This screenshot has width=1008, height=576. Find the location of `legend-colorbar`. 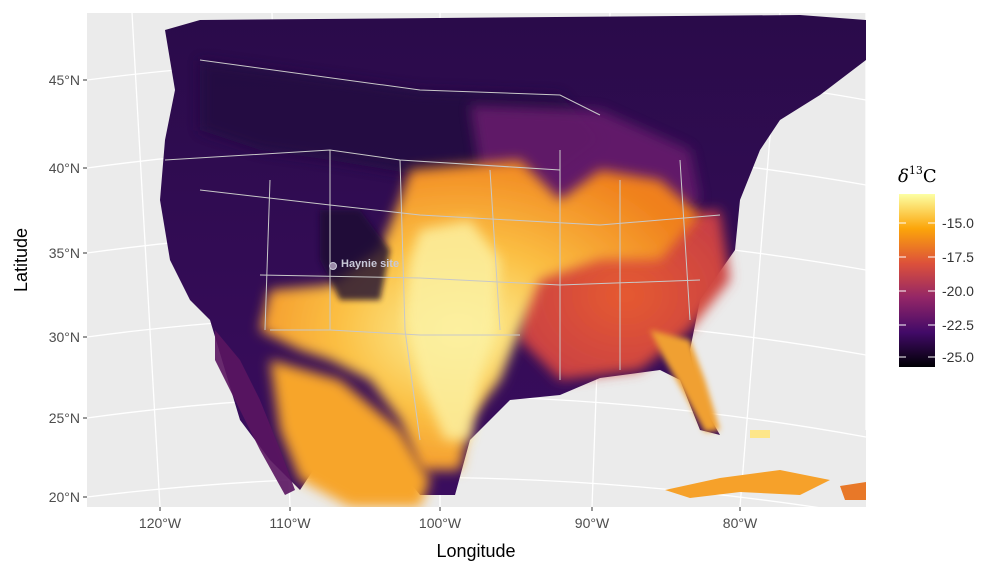

legend-colorbar is located at coordinates (917, 280).